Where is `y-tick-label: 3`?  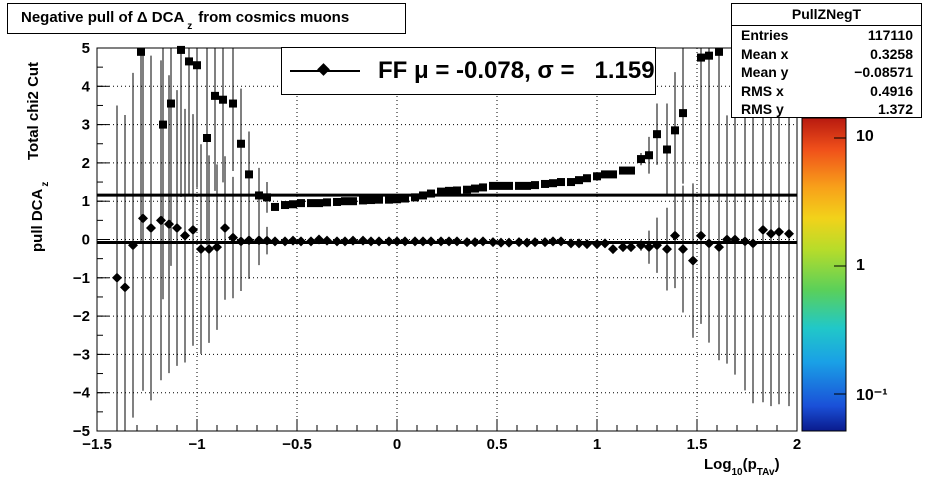
y-tick-label: 3 is located at coordinates (86, 125).